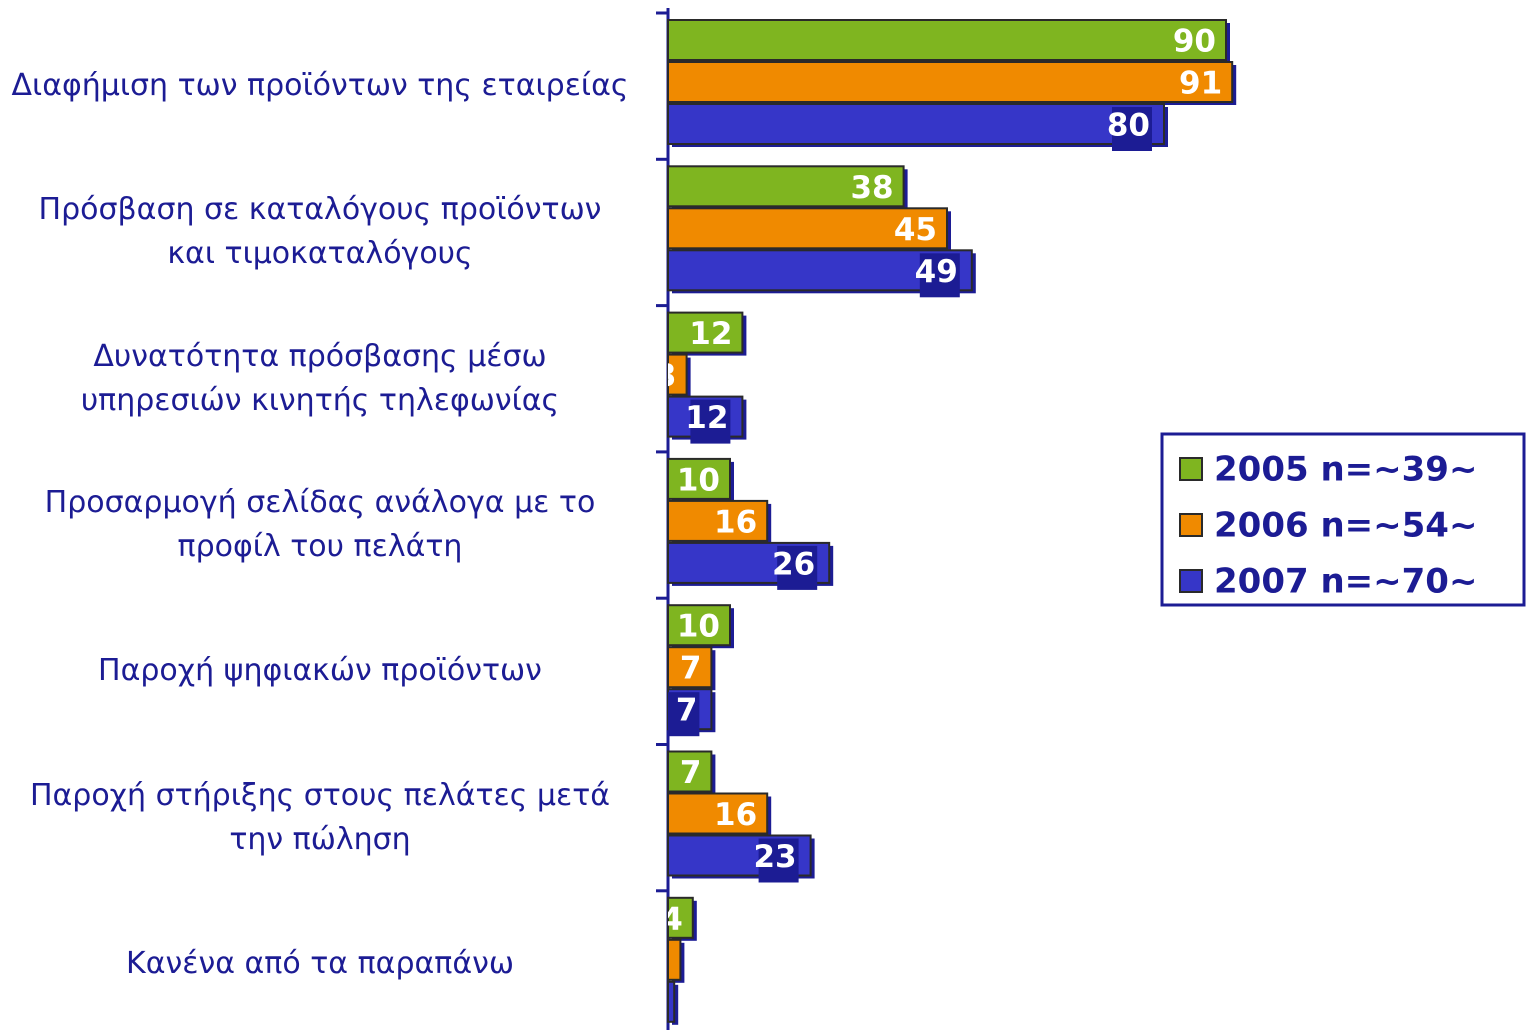 The image size is (1526, 1032). What do you see at coordinates (666, 376) in the screenshot?
I see `value-label: 3` at bounding box center [666, 376].